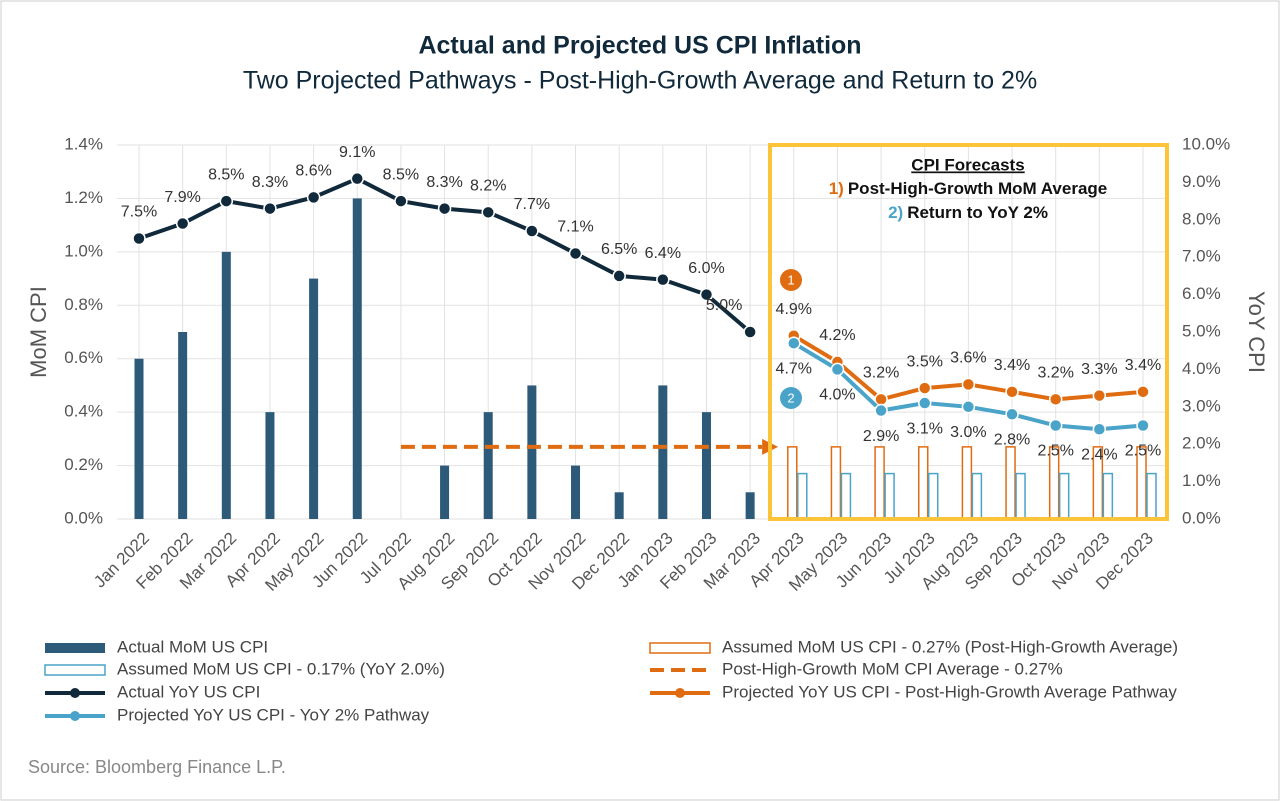 This screenshot has height=801, width=1280. What do you see at coordinates (1201, 218) in the screenshot?
I see `y2-tick-label: 8.0%` at bounding box center [1201, 218].